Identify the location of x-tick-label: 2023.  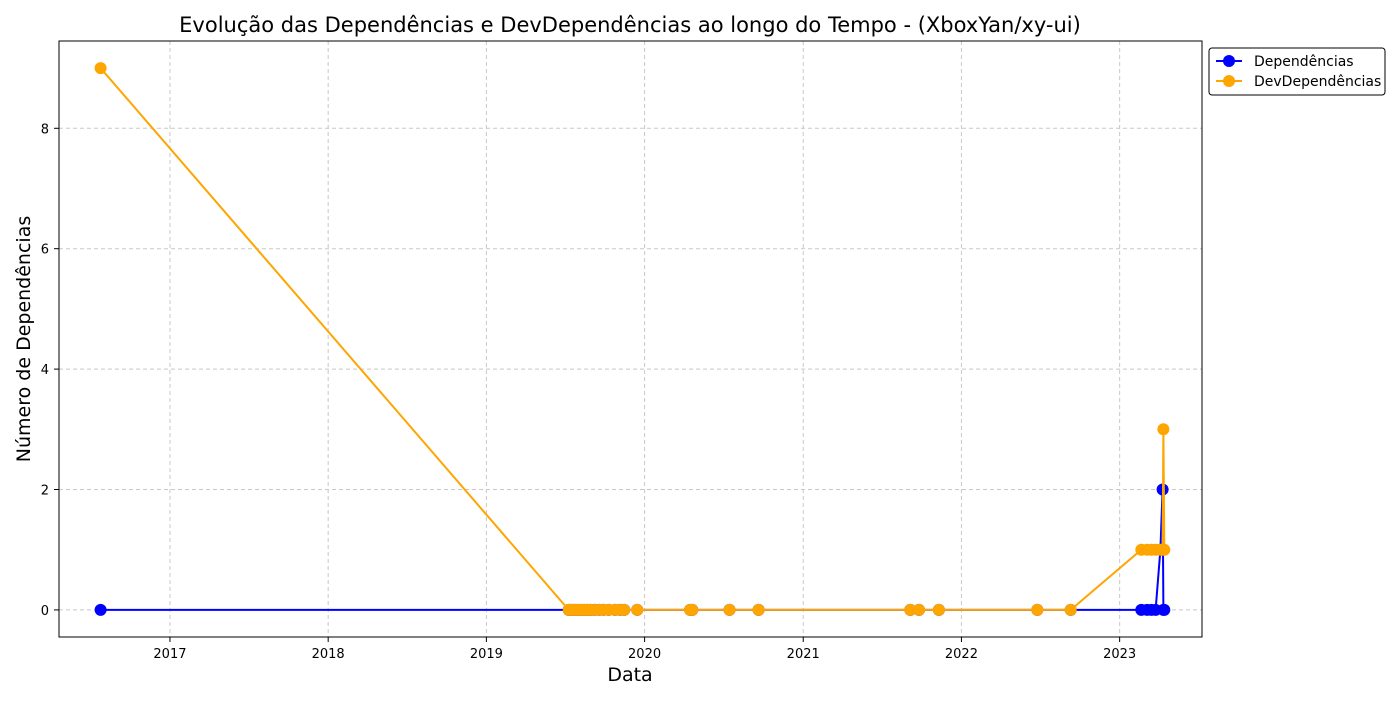
(1119, 654).